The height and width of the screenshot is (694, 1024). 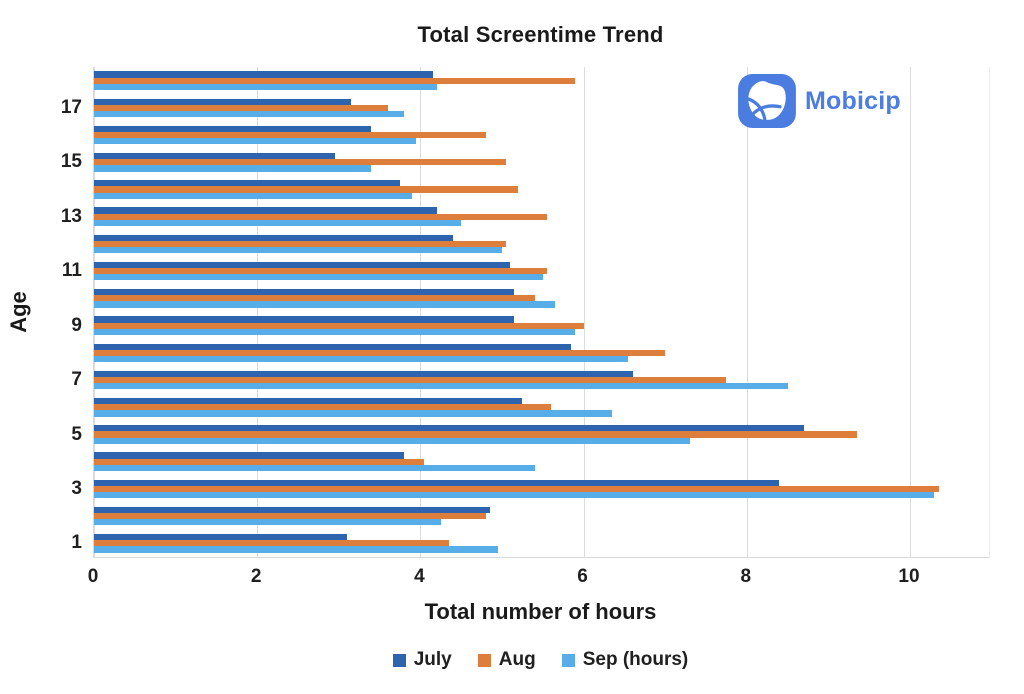 What do you see at coordinates (18, 312) in the screenshot?
I see `y-axis-title: Age` at bounding box center [18, 312].